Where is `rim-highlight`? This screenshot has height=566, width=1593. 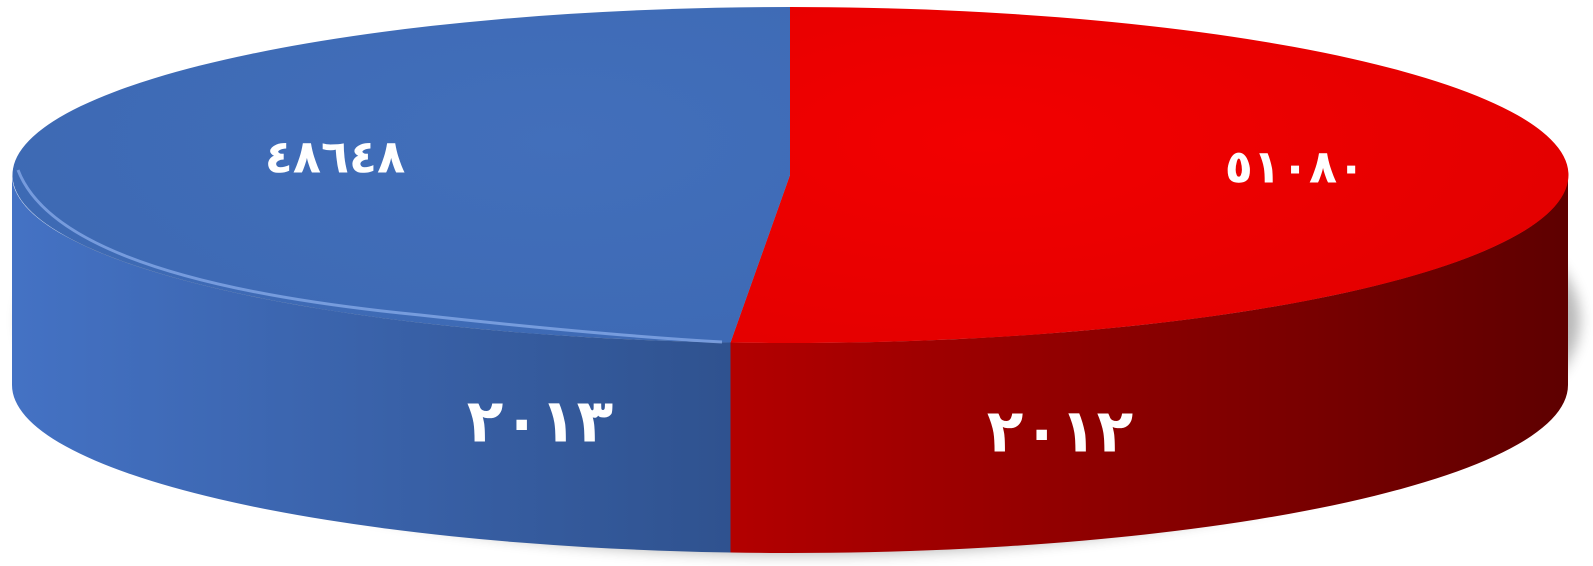
rim-highlight is located at coordinates (369, 256).